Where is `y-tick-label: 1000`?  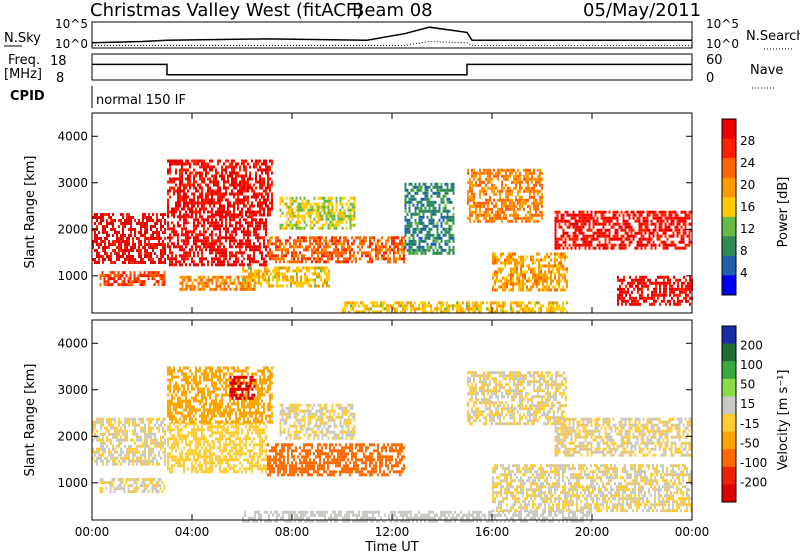
y-tick-label: 1000 is located at coordinates (72, 276).